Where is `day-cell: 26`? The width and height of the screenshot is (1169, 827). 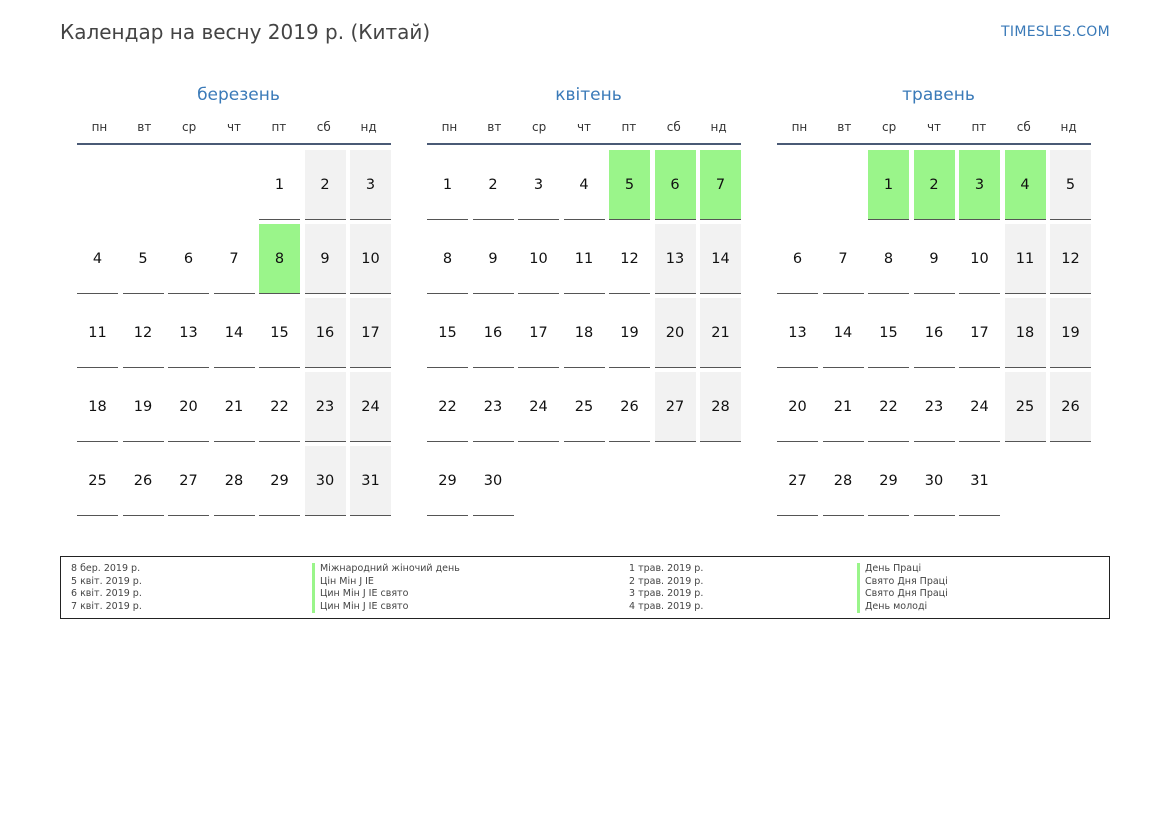 day-cell: 26 is located at coordinates (143, 481).